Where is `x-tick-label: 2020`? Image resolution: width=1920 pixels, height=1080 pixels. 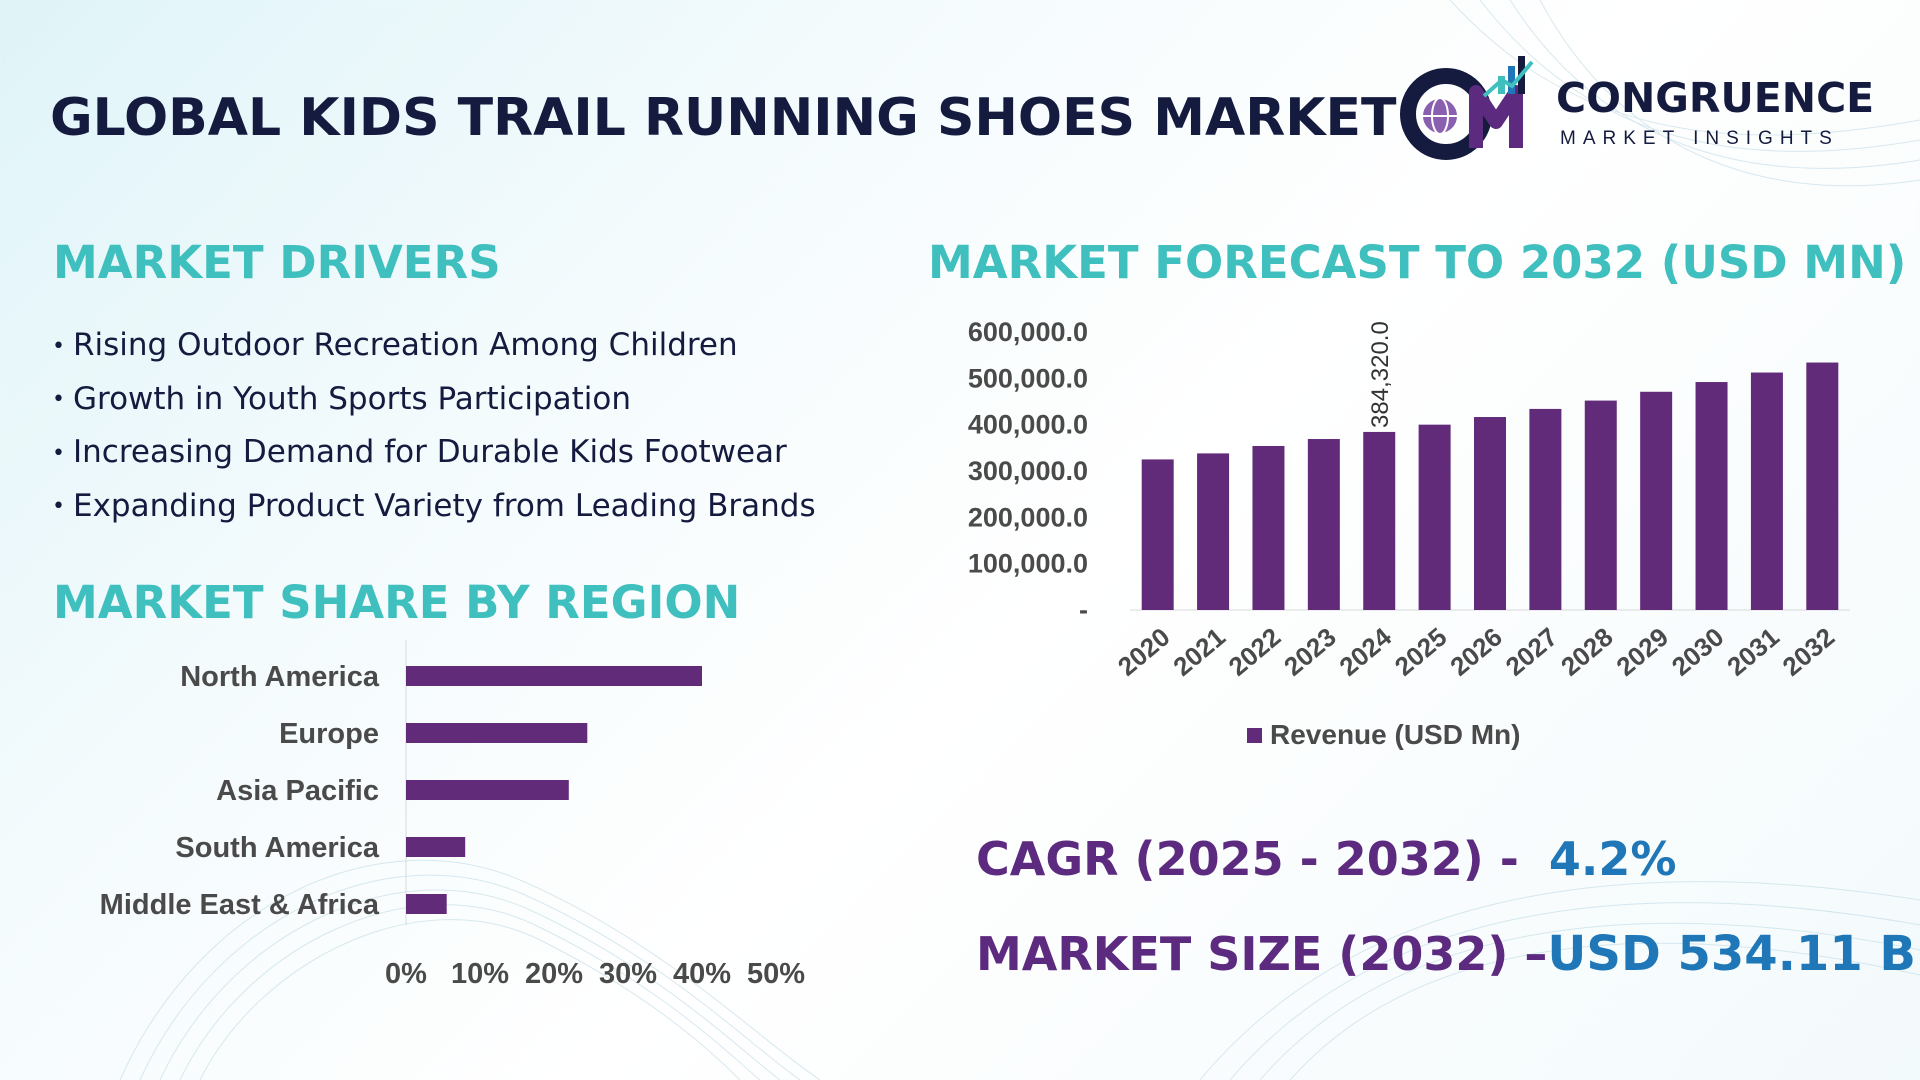 x-tick-label: 2020 is located at coordinates (1144, 652).